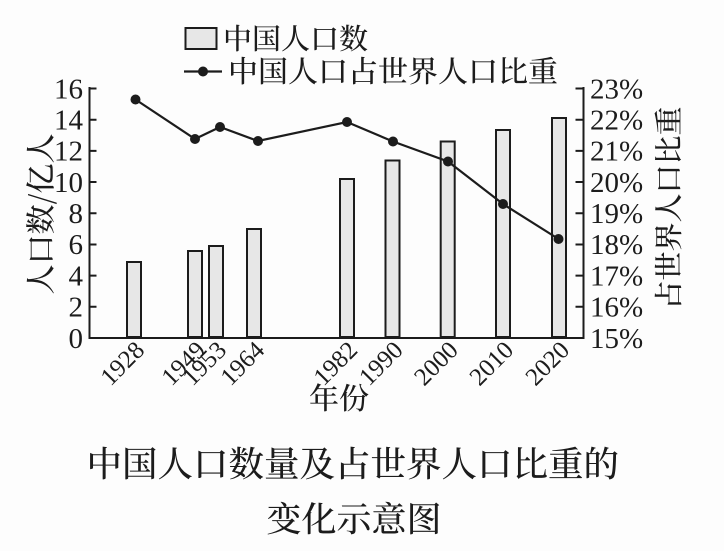 The height and width of the screenshot is (551, 724). Describe the element at coordinates (76, 214) in the screenshot. I see `svg-text: 8` at that location.